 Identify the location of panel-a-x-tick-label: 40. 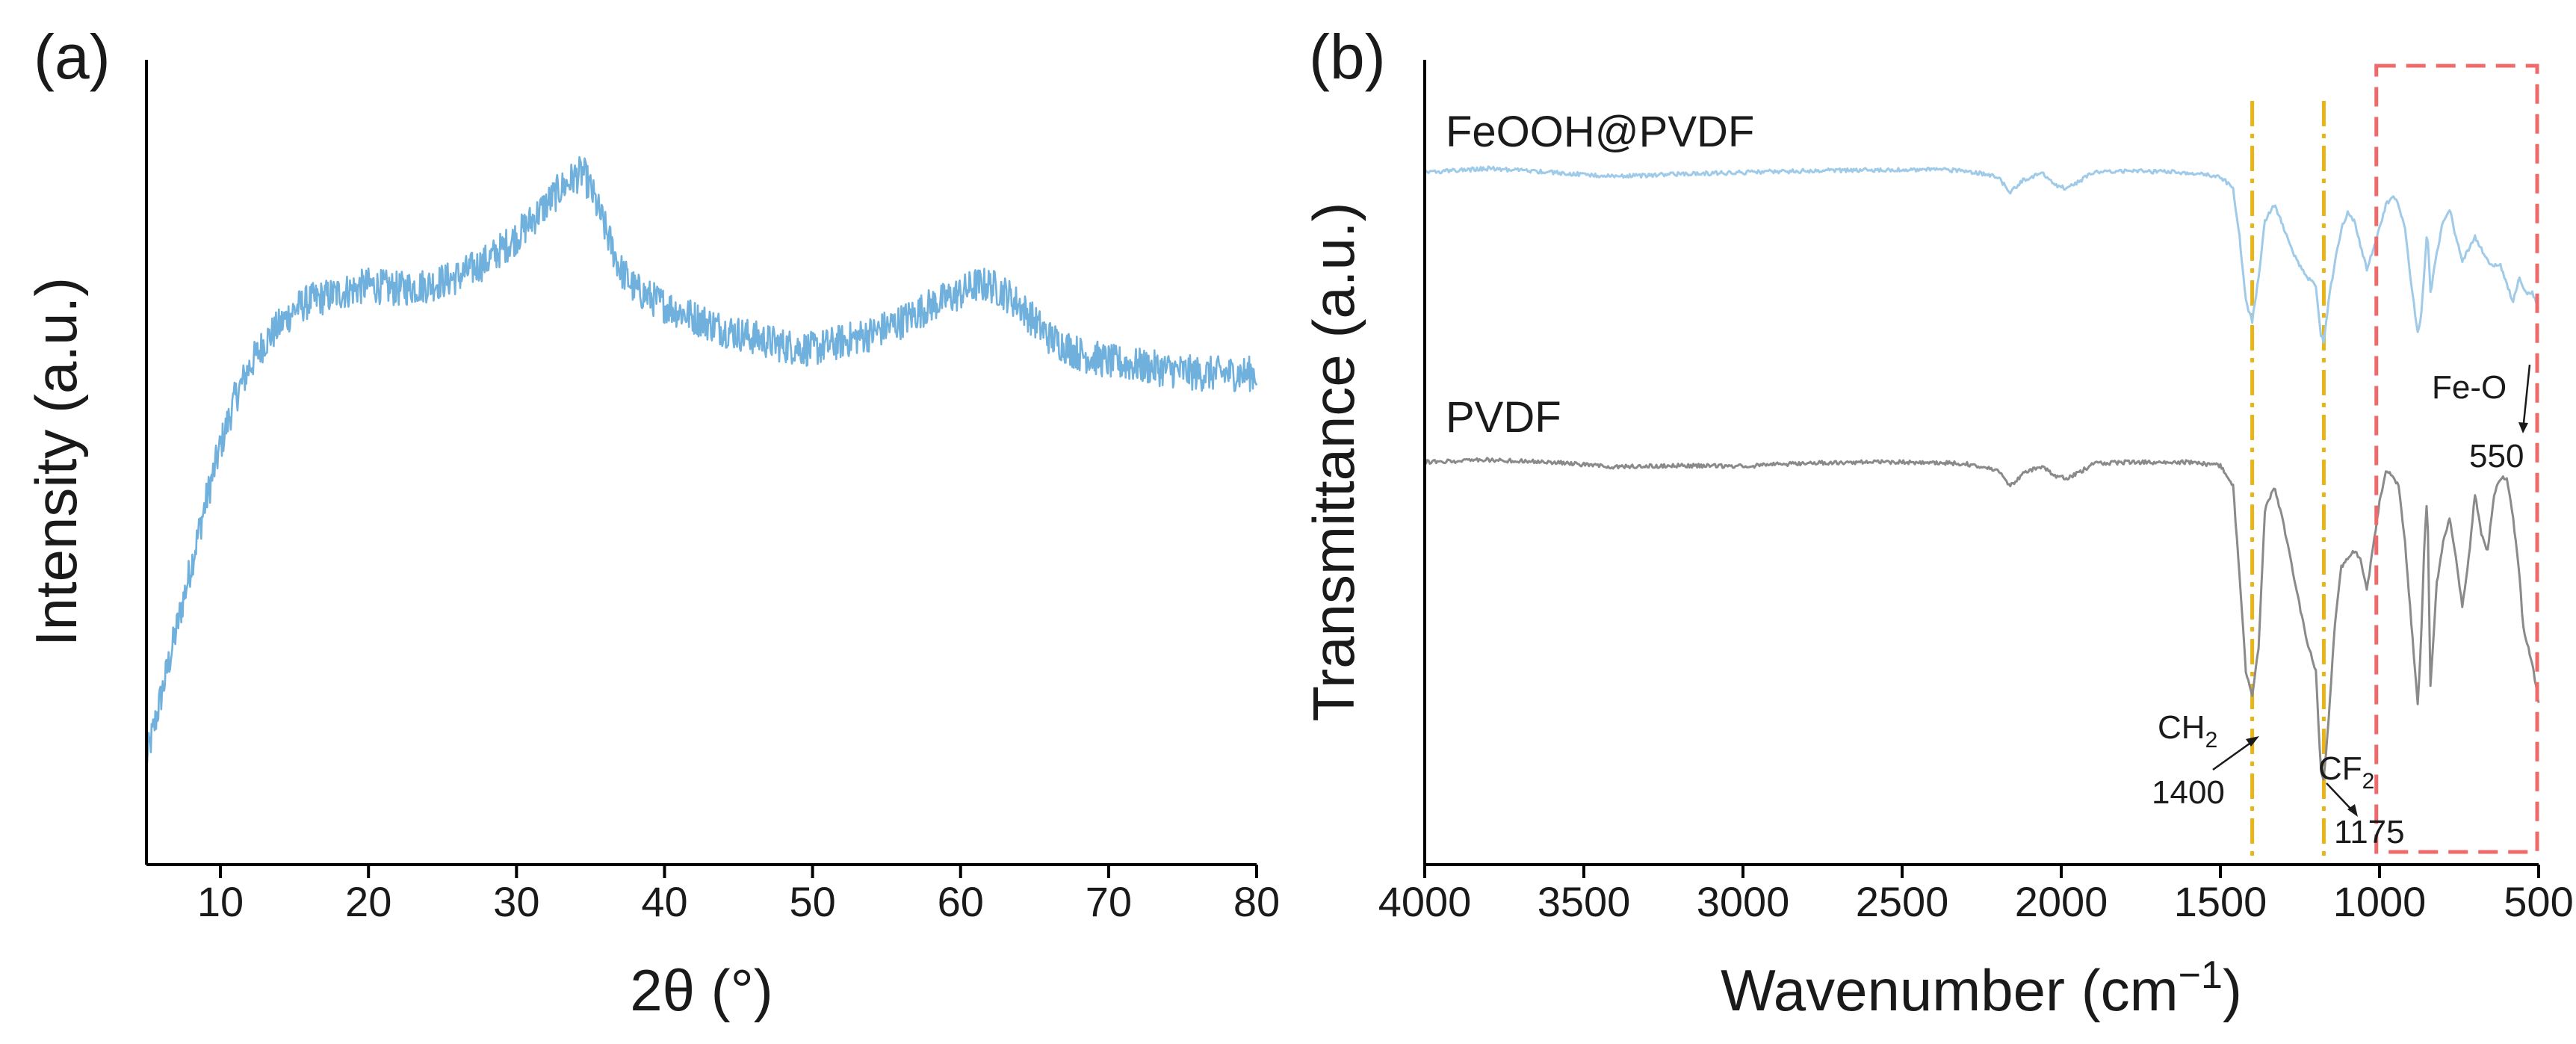
(664, 901).